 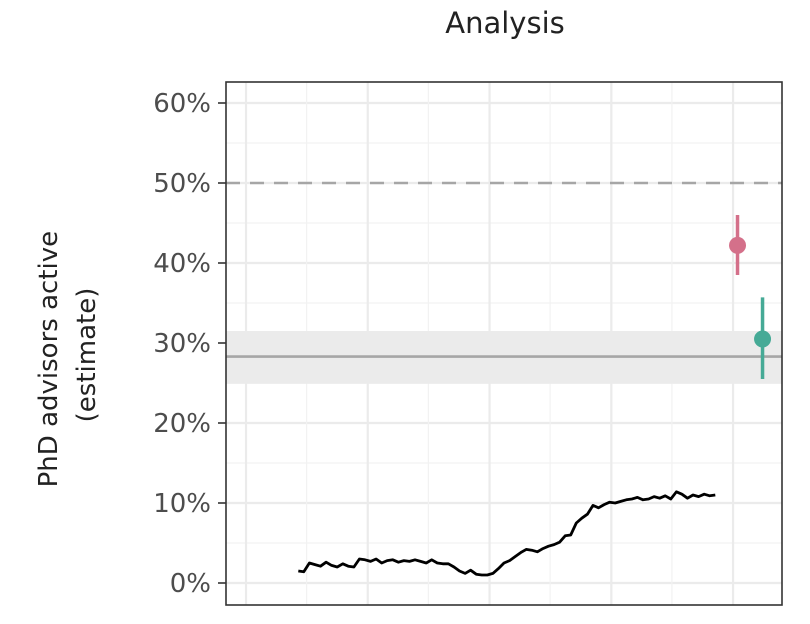 I want to click on chart-title: Analysis, so click(x=504, y=23).